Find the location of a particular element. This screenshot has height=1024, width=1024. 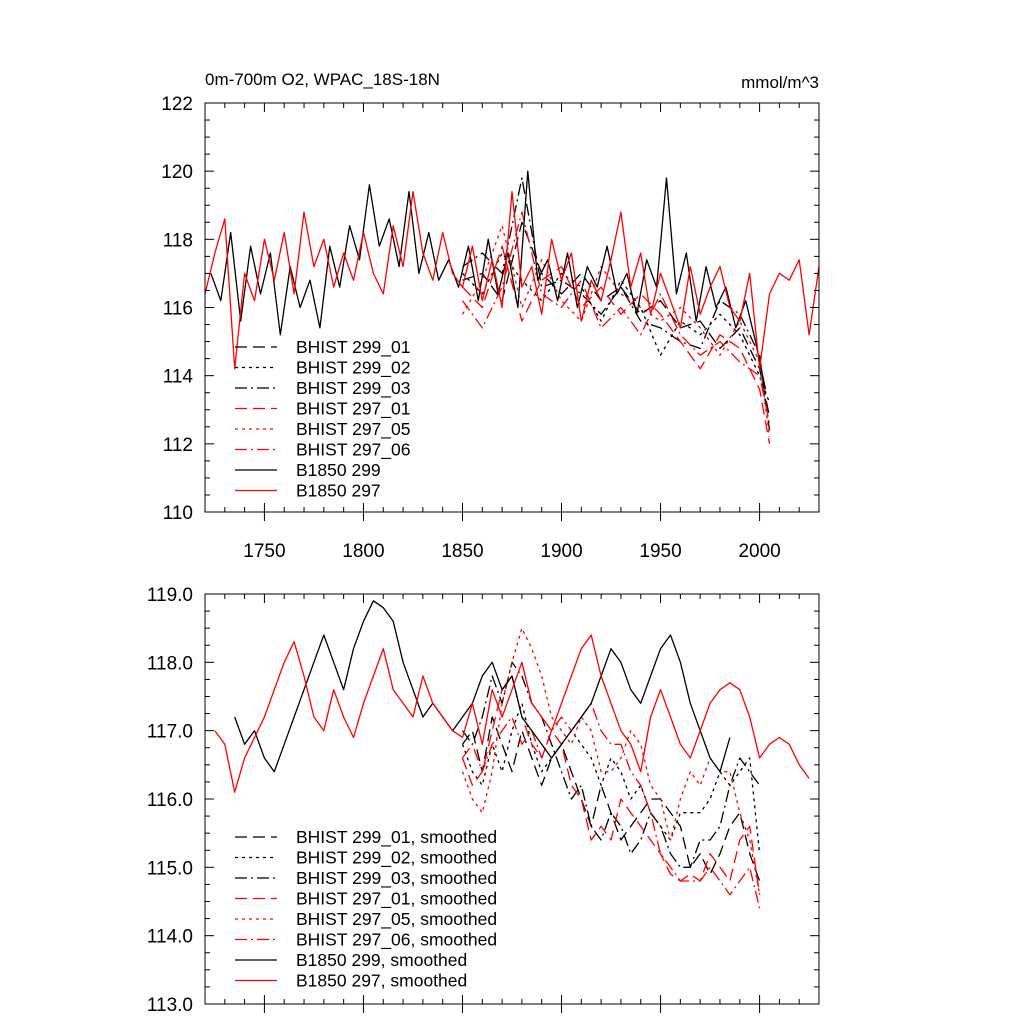

x-tick-label: 2000 is located at coordinates (759, 551).